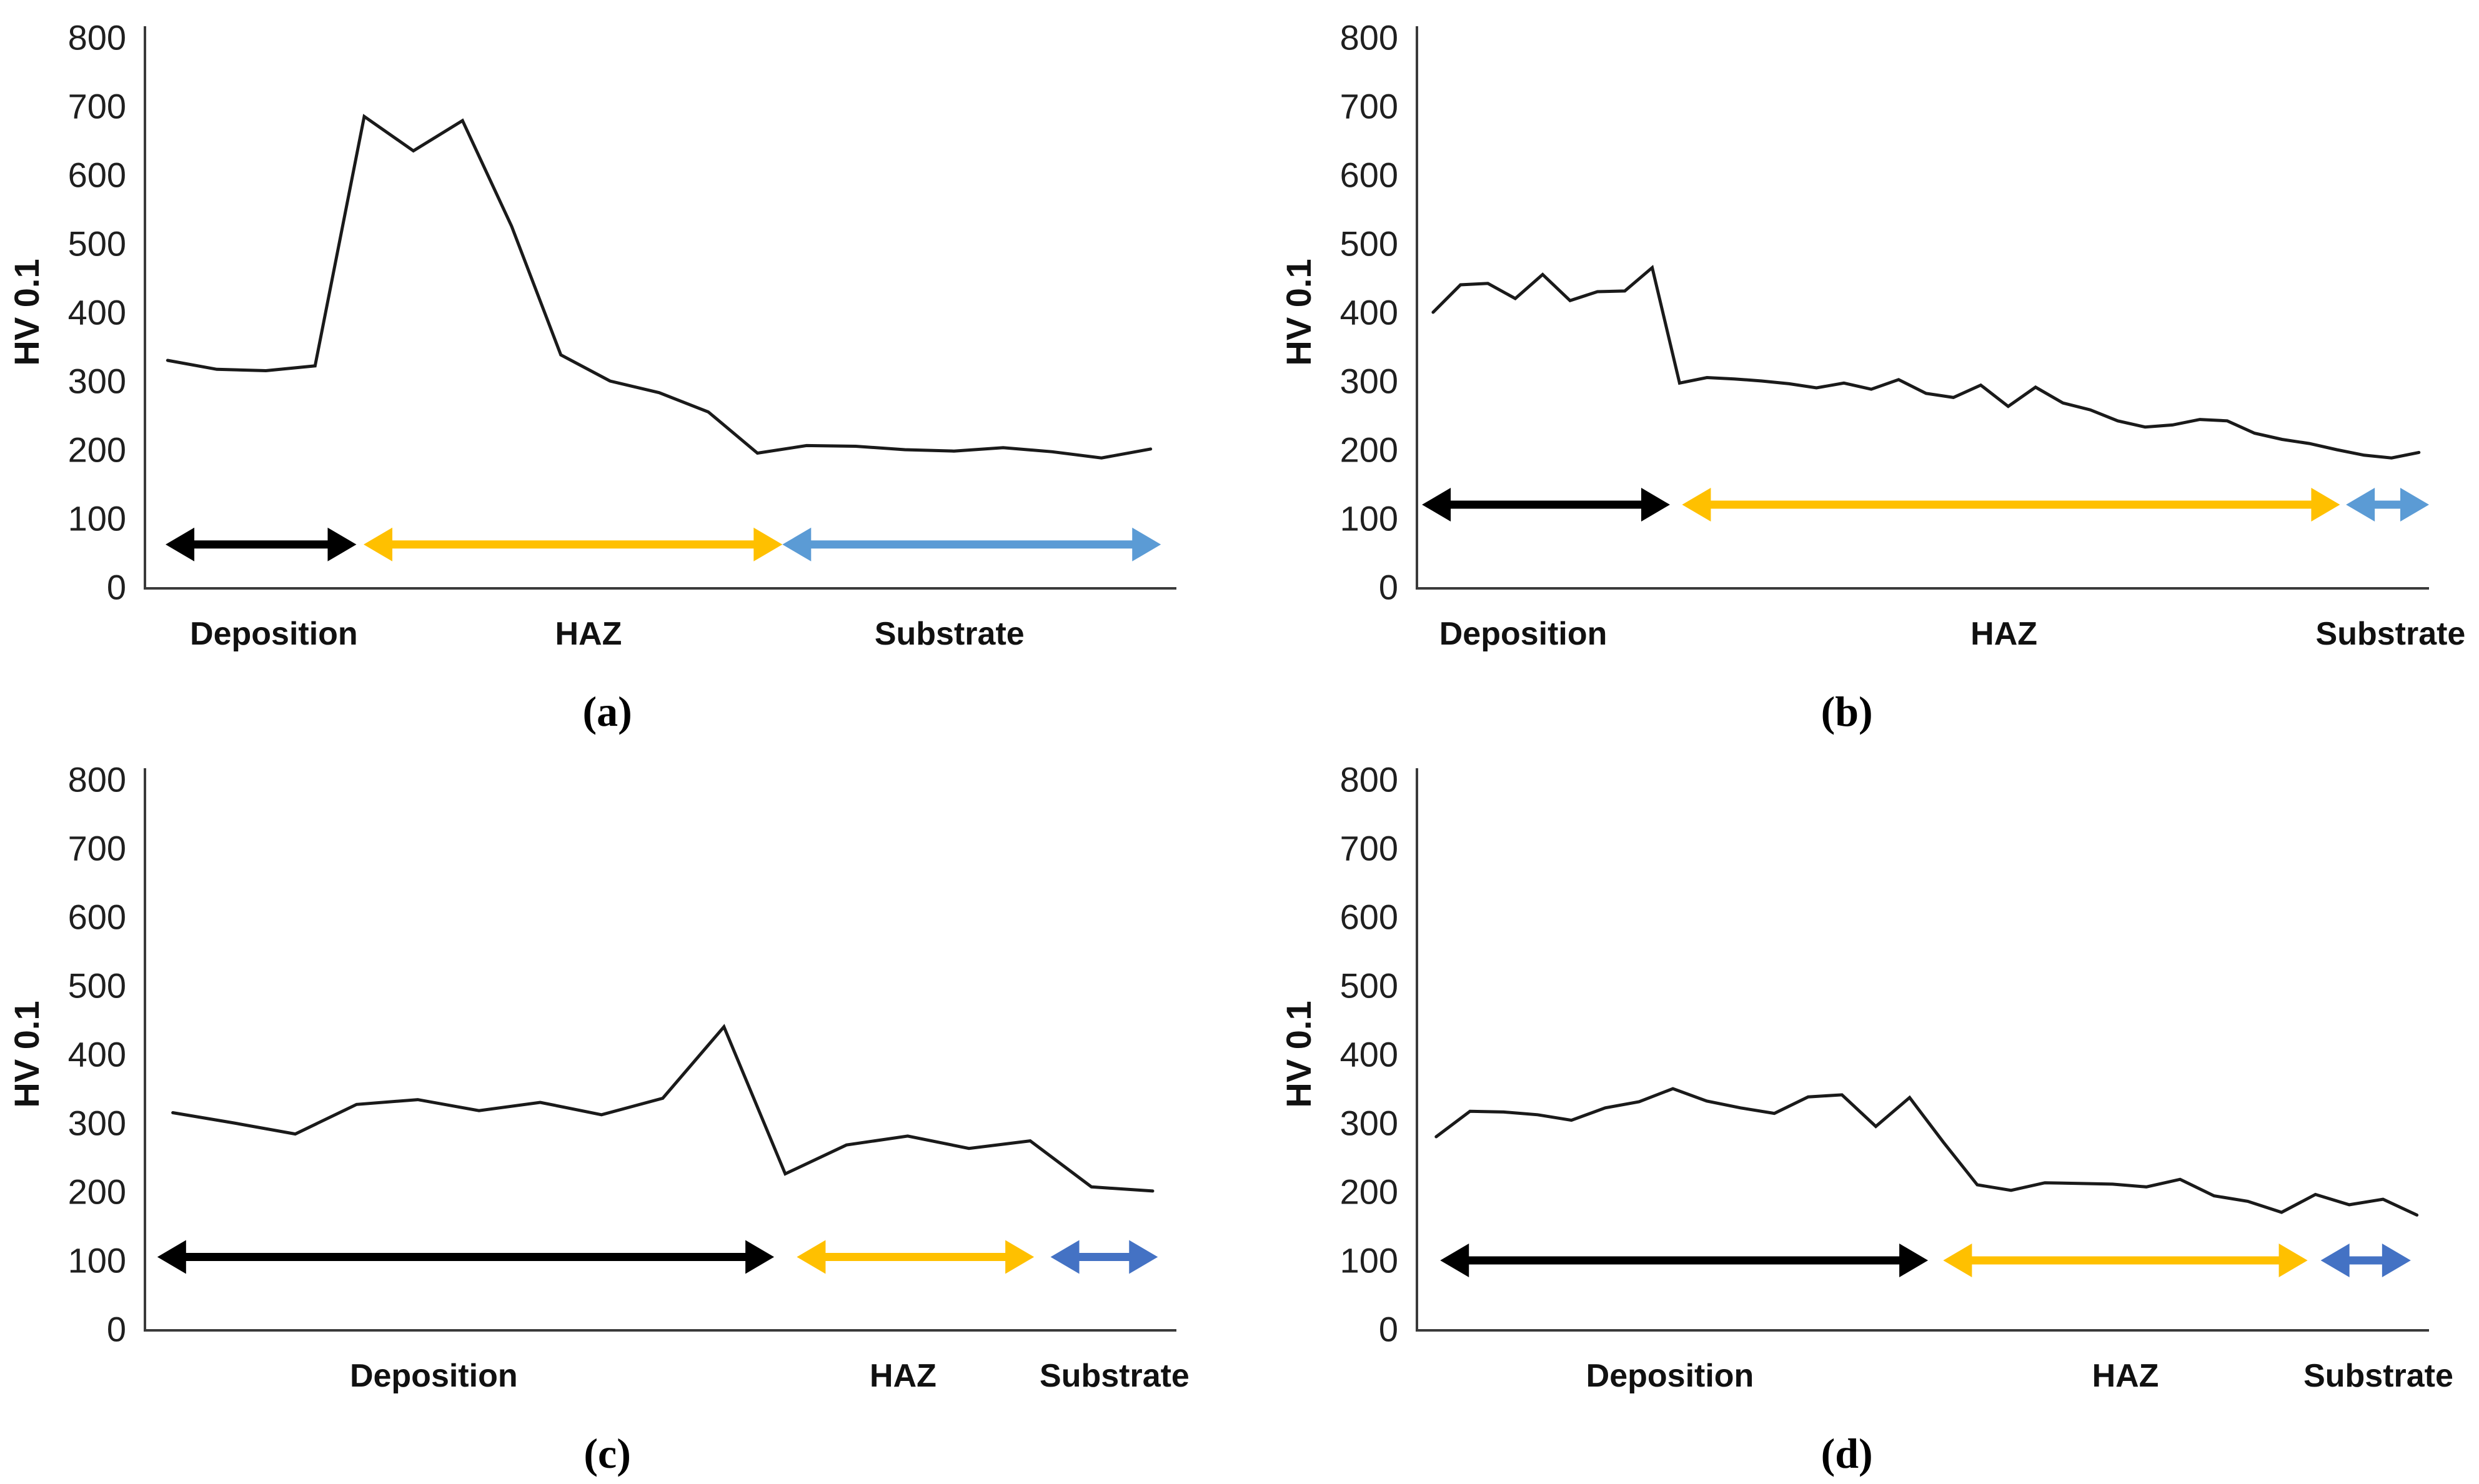  I want to click on panel-letter: (c), so click(607, 1453).